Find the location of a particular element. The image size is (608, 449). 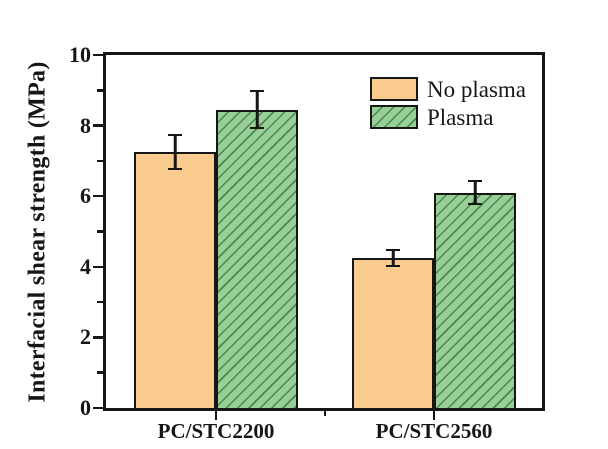

legend-label-plasma: Plasma is located at coordinates (460, 117).